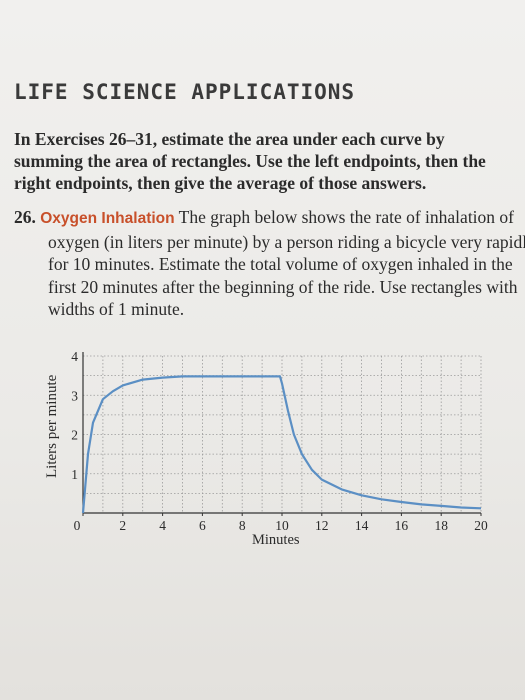  I want to click on x-tick-label: 2, so click(122, 525).